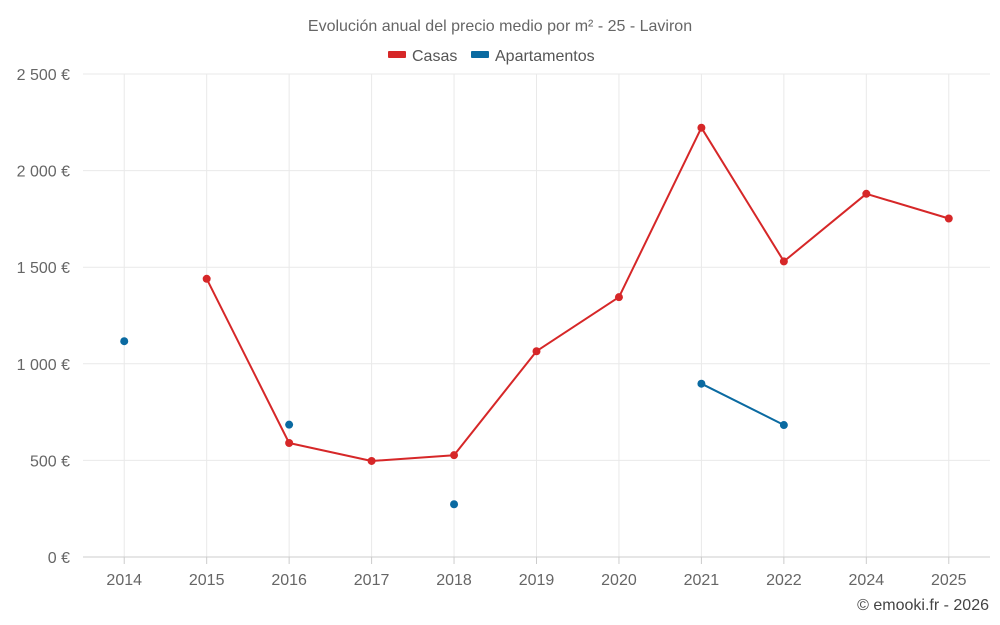  I want to click on y-tick-label: 500 €, so click(50, 461).